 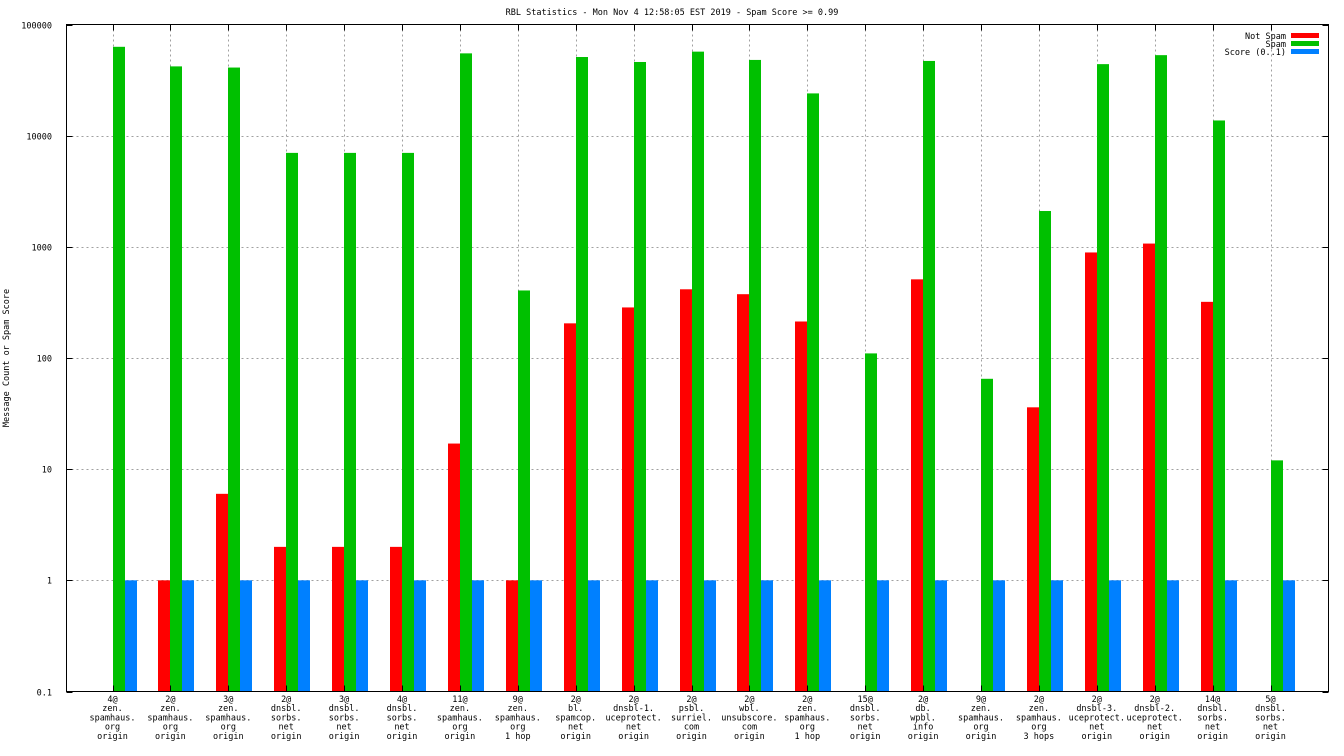 I want to click on legend-label: Score (0..1), so click(x=1255, y=53).